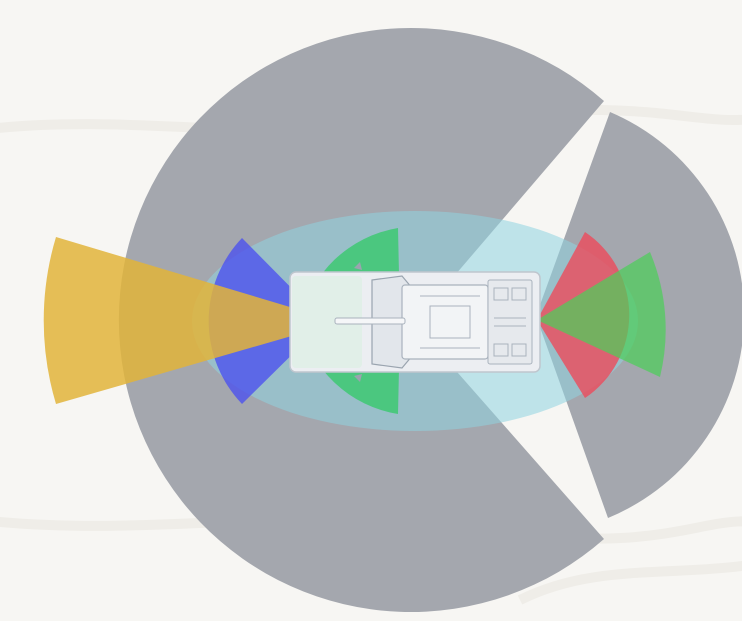 The height and width of the screenshot is (621, 742). Describe the element at coordinates (327, 322) in the screenshot. I see `vehicle-front-deck` at that location.